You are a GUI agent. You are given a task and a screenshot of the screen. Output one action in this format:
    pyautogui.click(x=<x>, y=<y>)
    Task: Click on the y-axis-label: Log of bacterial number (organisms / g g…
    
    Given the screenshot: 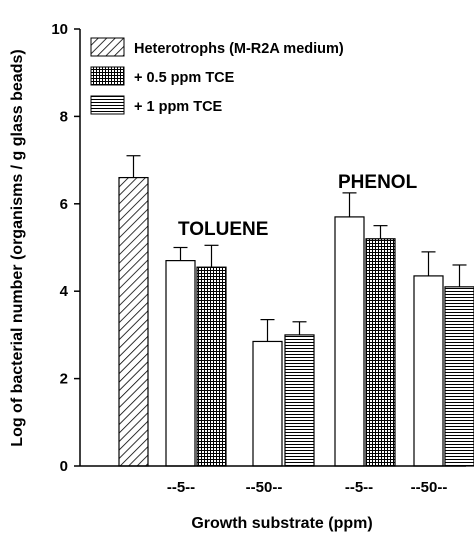 What is the action you would take?
    pyautogui.click(x=17, y=247)
    